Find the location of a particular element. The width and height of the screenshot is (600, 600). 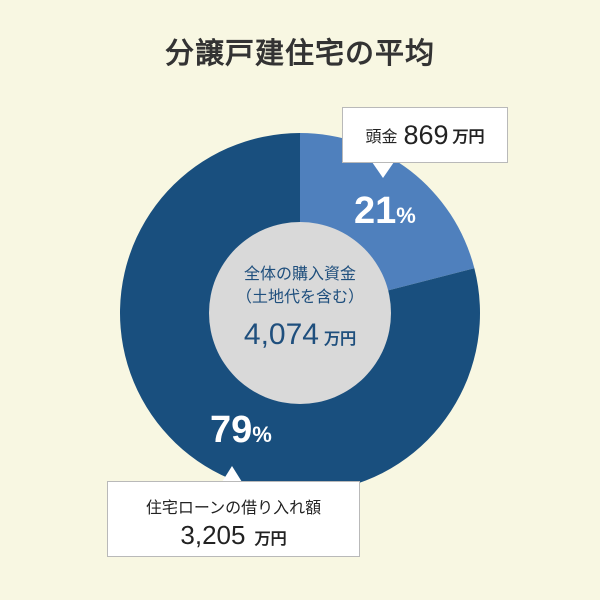

callout-amount: 869 is located at coordinates (426, 134).